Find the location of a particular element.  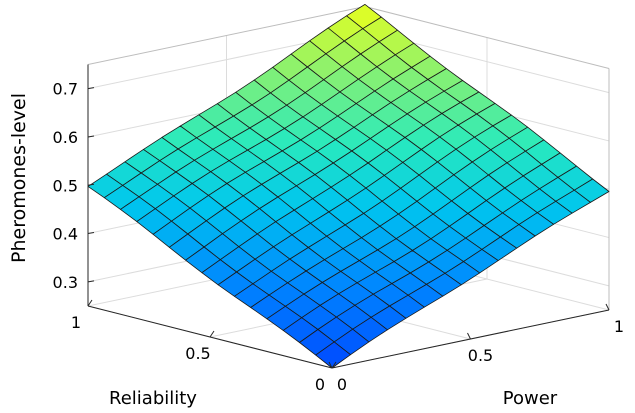

surface-cell is located at coordinates (333, 355).